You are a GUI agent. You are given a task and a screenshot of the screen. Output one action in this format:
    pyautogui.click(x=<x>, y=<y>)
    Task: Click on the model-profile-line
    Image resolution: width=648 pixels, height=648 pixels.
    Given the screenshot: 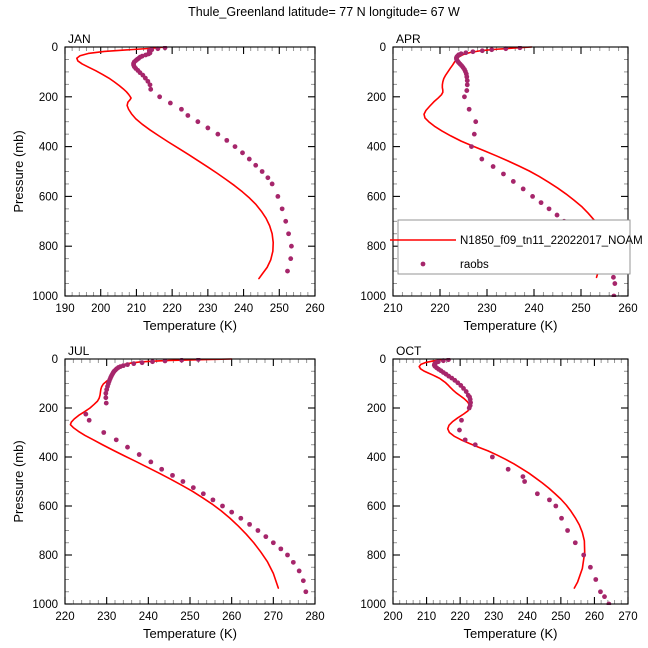 What is the action you would take?
    pyautogui.click(x=175, y=163)
    